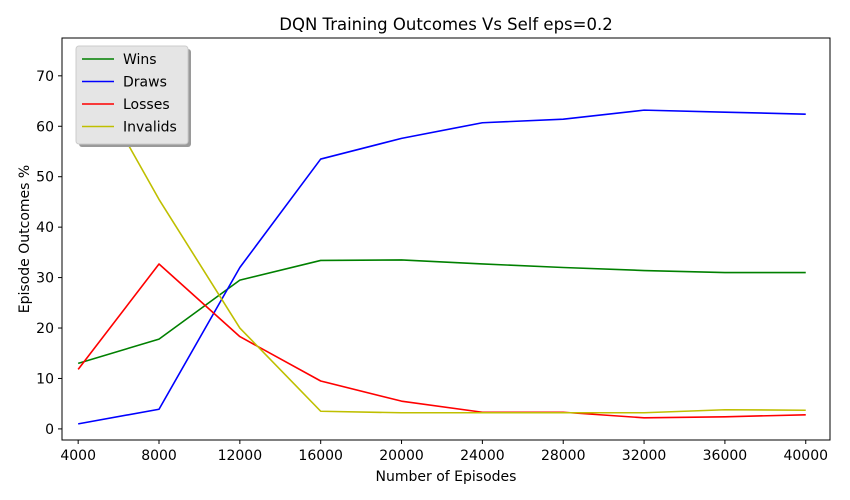  Describe the element at coordinates (45, 178) in the screenshot. I see `y-tick-label: 50` at that location.